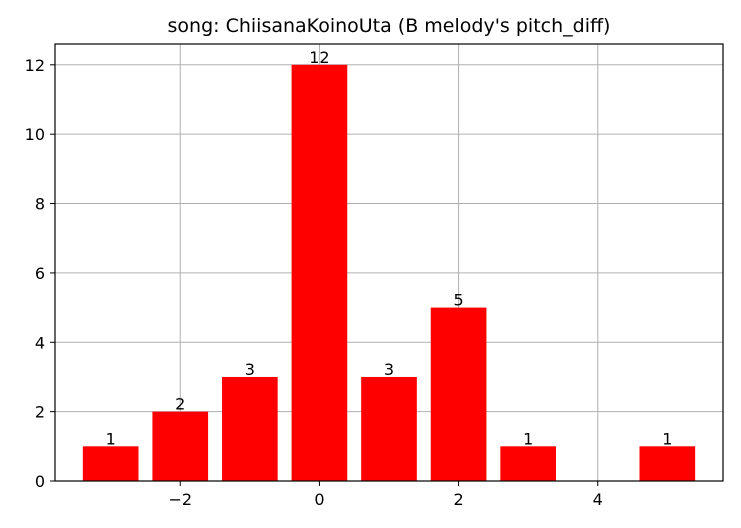 This screenshot has width=741, height=528. I want to click on y-tick-label: 4, so click(40, 342).